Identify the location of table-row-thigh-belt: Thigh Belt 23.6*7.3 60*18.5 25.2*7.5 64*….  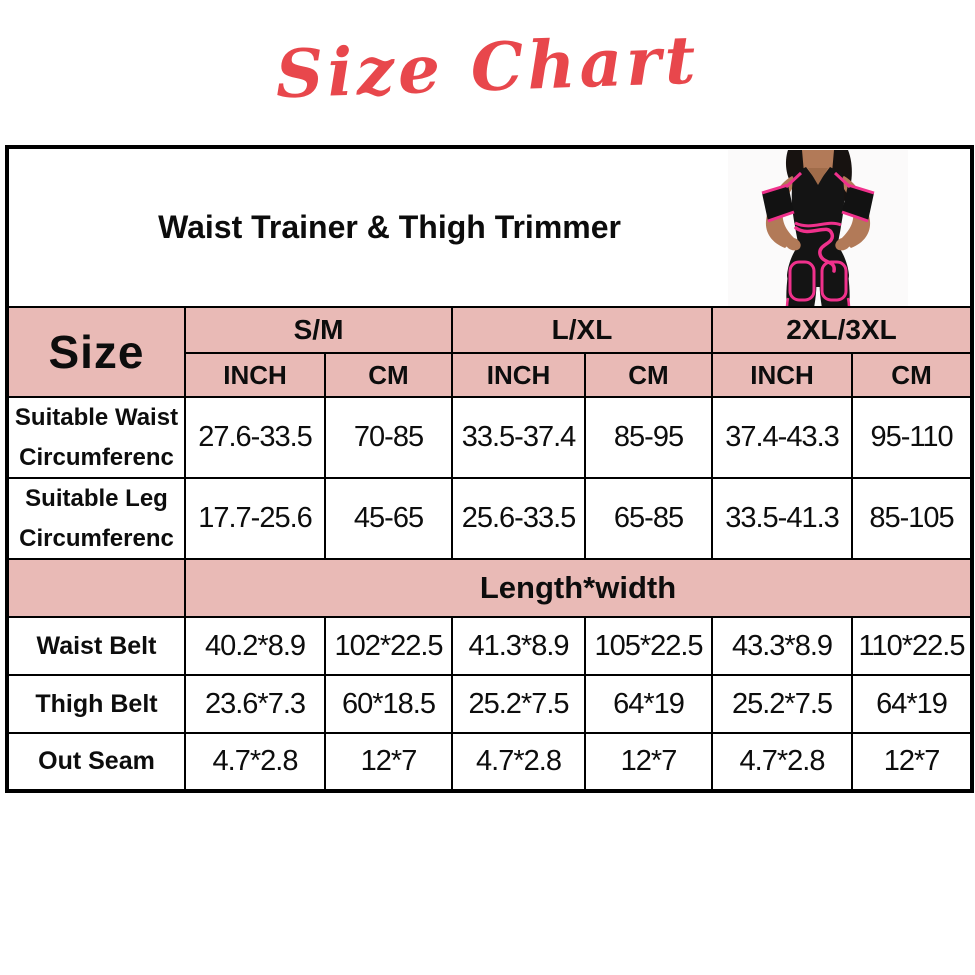
(490, 704).